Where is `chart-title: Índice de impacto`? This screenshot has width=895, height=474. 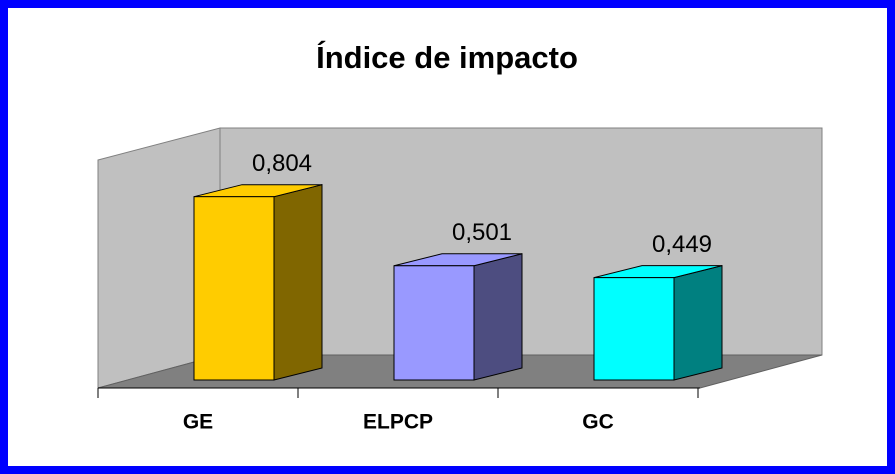
chart-title: Índice de impacto is located at coordinates (447, 57).